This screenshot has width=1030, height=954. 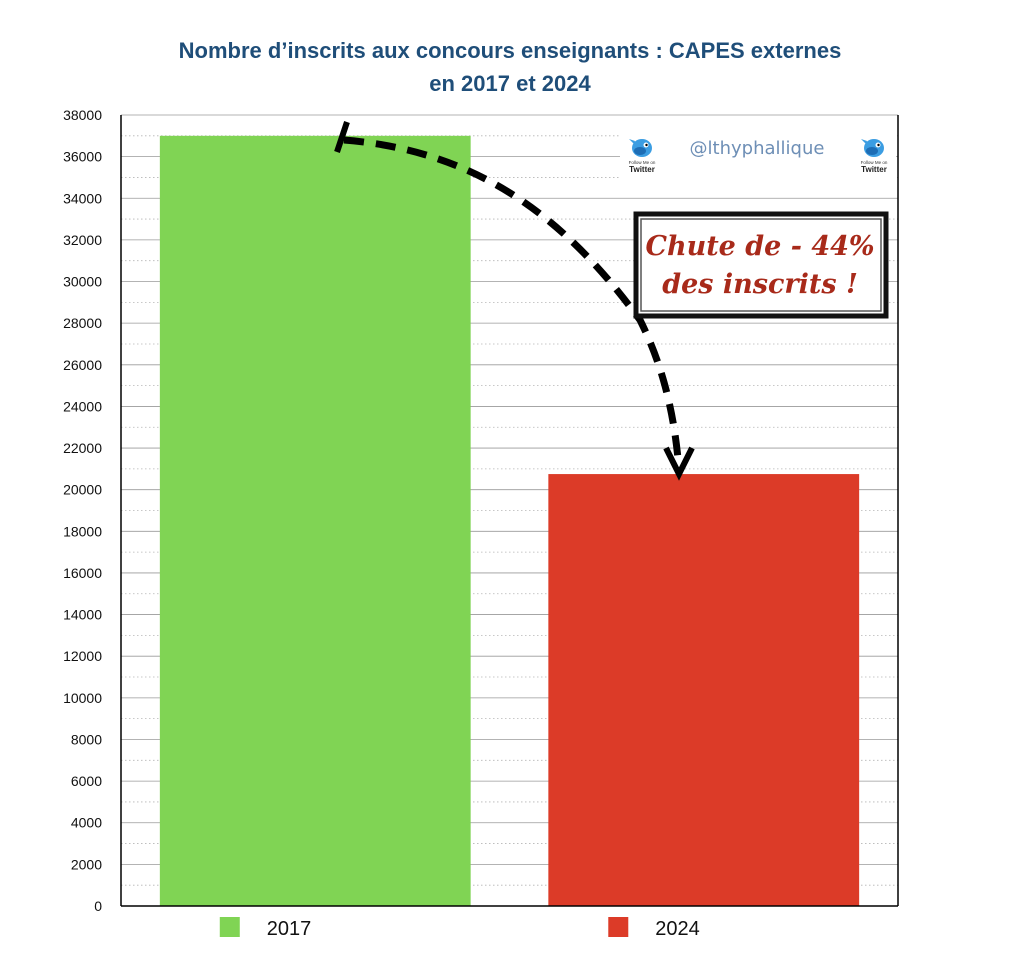 What do you see at coordinates (642, 162) in the screenshot?
I see `follow-text-left: Follow Me on` at bounding box center [642, 162].